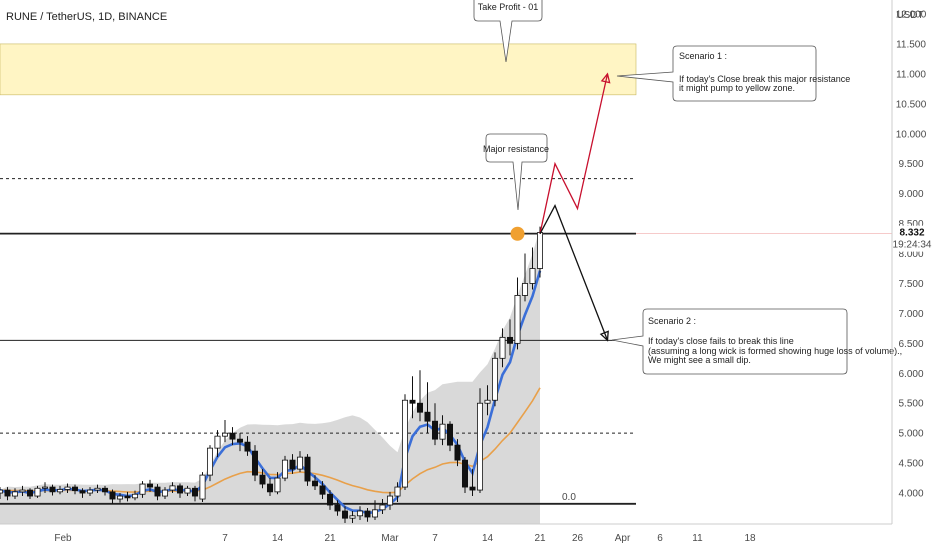 This screenshot has height=550, width=932. I want to click on x-tick-4: Mar, so click(390, 538).